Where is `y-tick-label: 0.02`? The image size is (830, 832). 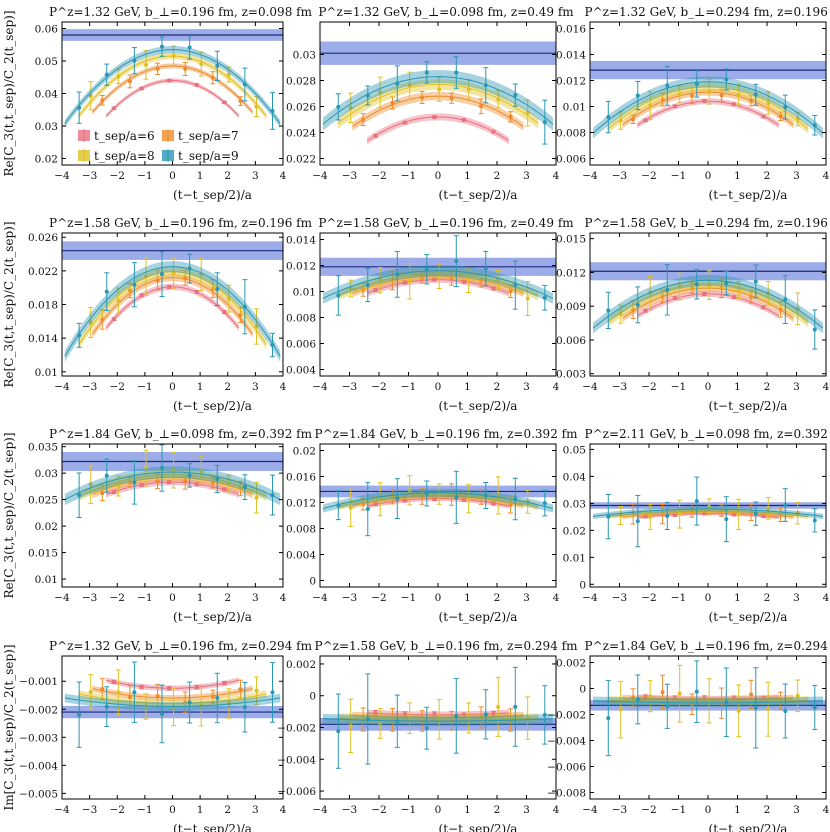
y-tick-label: 0.02 is located at coordinates (46, 527).